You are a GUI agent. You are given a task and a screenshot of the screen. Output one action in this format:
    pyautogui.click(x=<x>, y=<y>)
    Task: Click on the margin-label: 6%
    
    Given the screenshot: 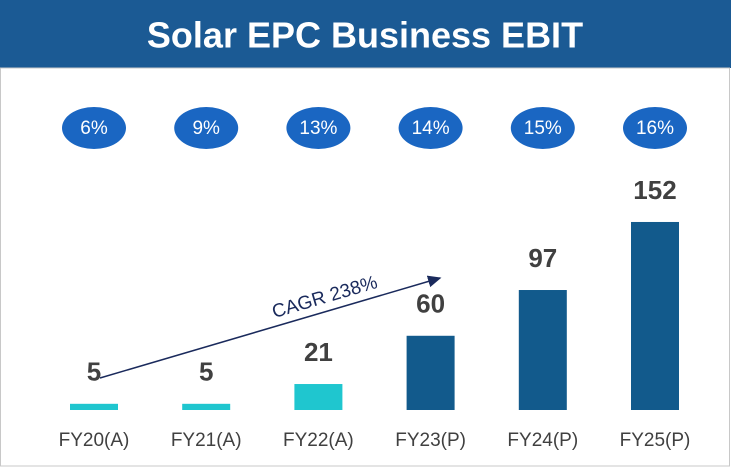 What is the action you would take?
    pyautogui.click(x=94, y=128)
    